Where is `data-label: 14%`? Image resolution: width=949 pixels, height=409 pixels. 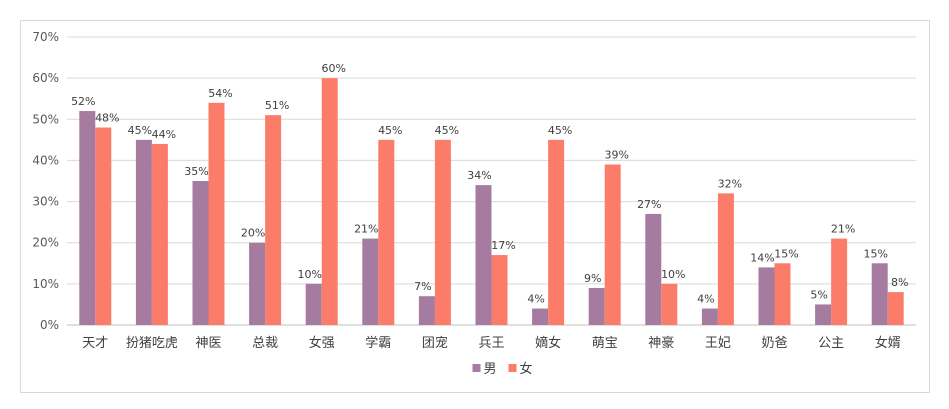
data-label: 14% is located at coordinates (762, 257).